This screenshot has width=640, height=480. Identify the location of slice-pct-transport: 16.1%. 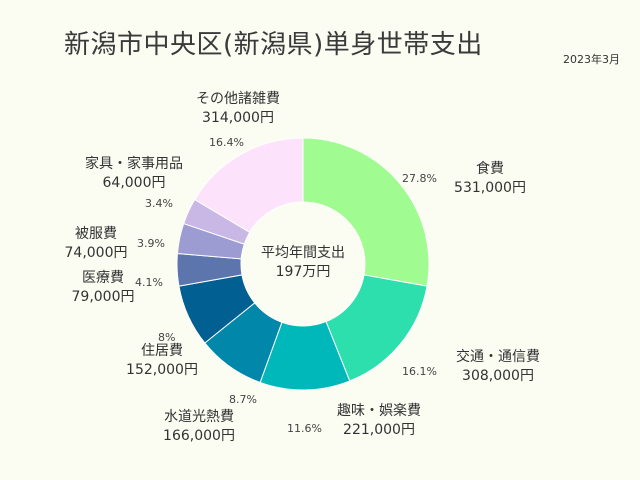
(419, 371).